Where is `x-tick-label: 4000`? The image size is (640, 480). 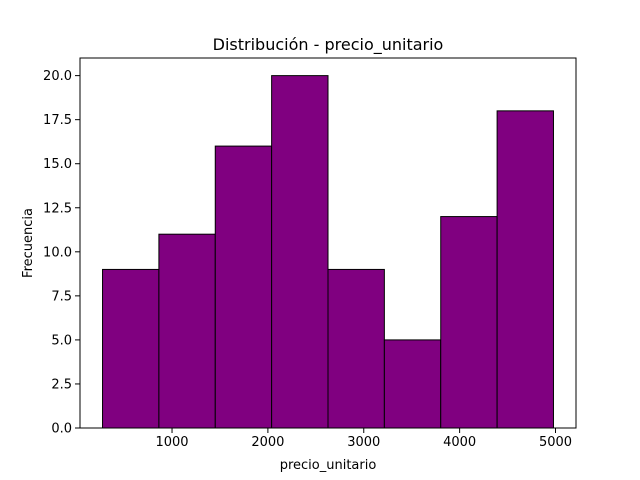 x-tick-label: 4000 is located at coordinates (459, 442).